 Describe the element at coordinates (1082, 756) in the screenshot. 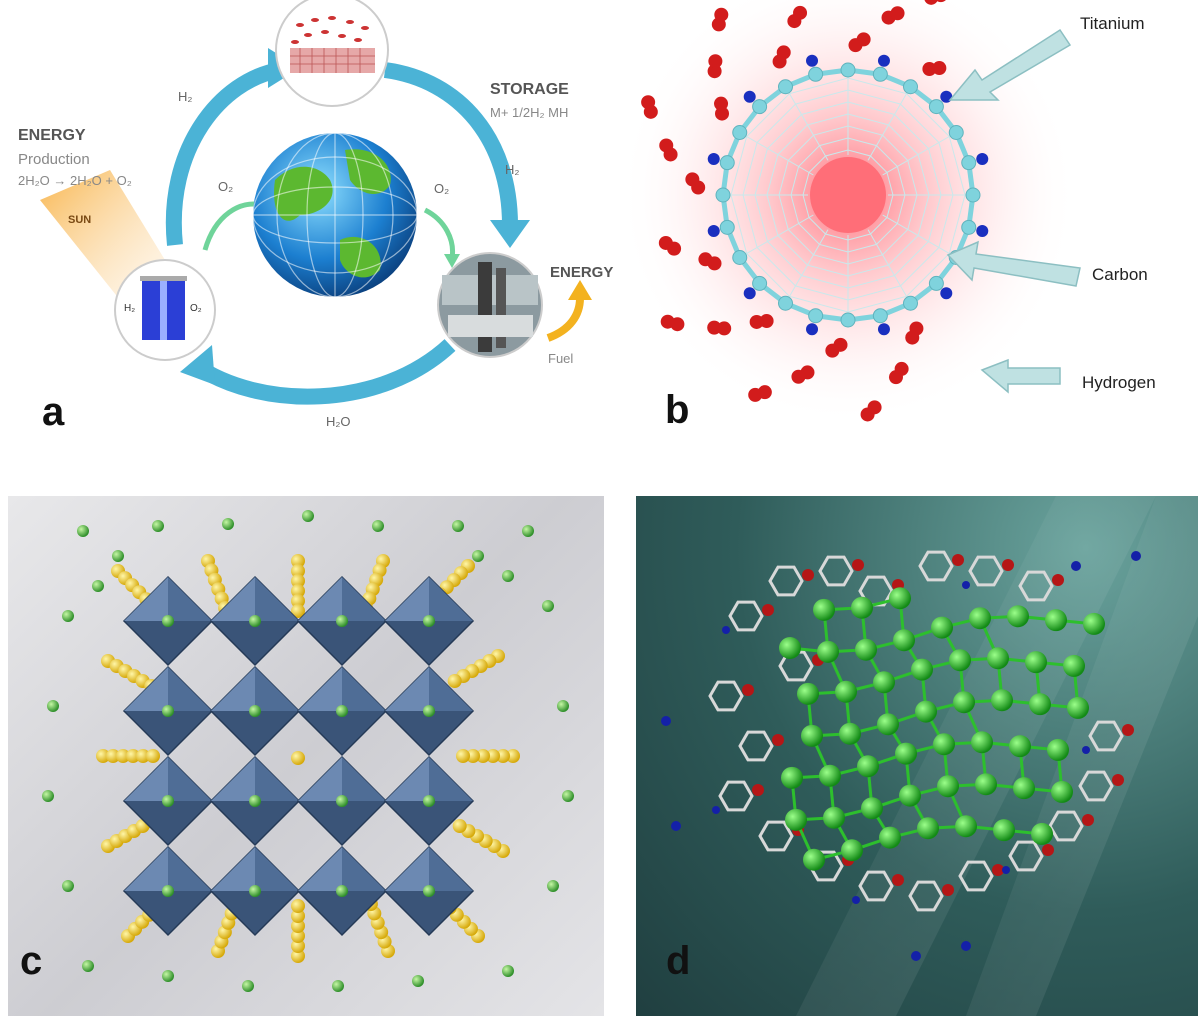

I see `light-ray` at that location.